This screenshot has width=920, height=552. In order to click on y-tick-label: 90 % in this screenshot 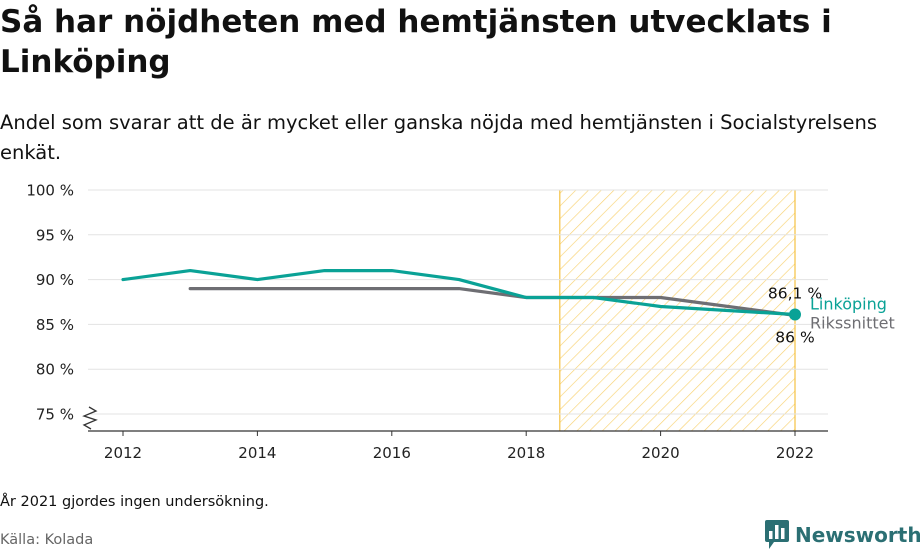, I will do `click(55, 280)`.